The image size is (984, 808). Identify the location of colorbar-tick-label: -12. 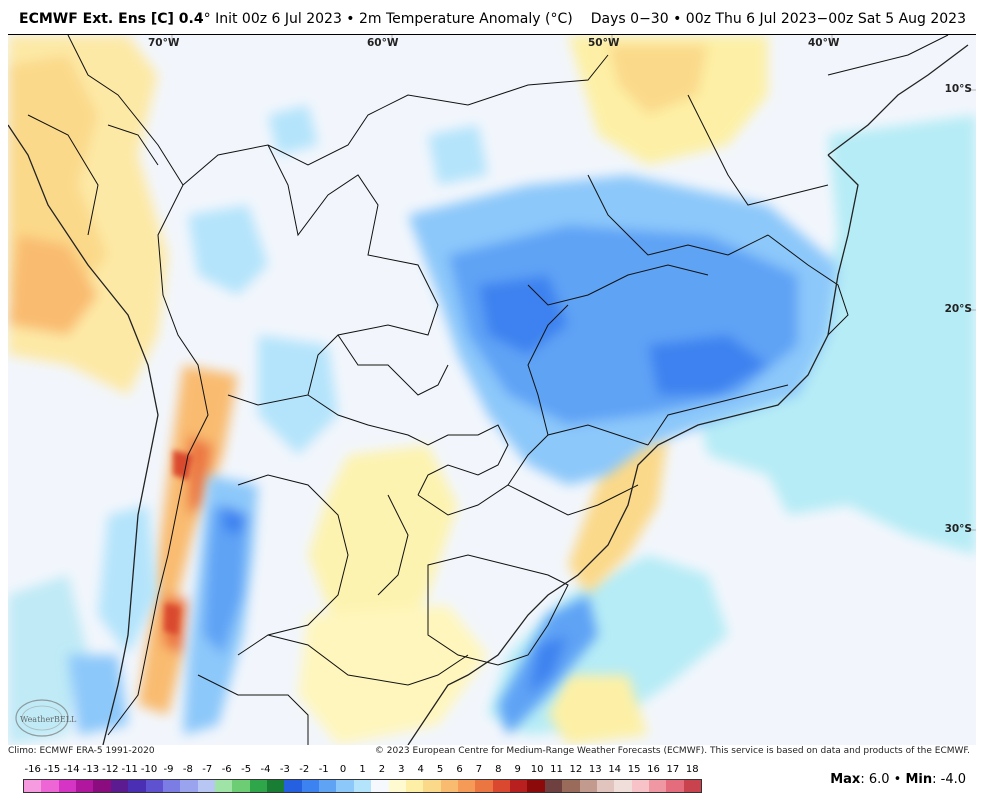
(110, 769).